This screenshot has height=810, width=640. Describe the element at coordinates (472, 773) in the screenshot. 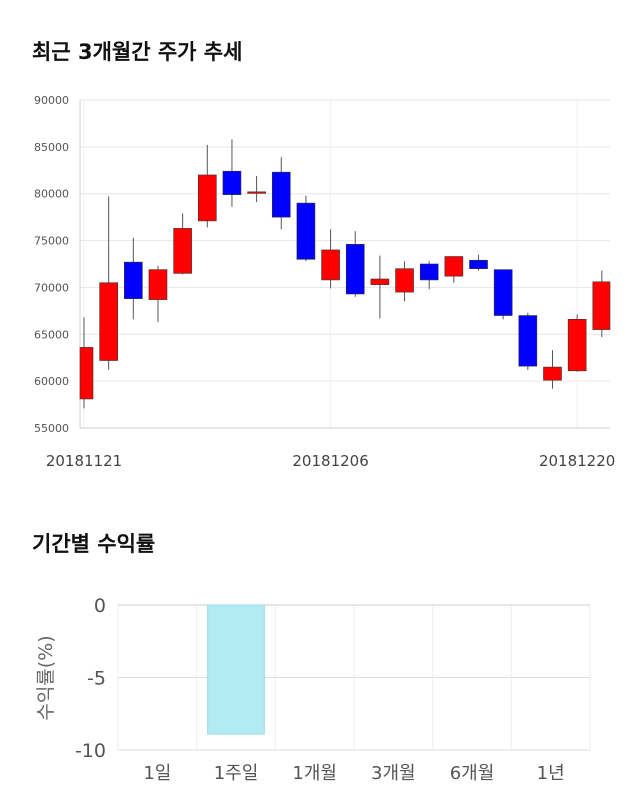

I see `x-tick-label: 6개월` at that location.